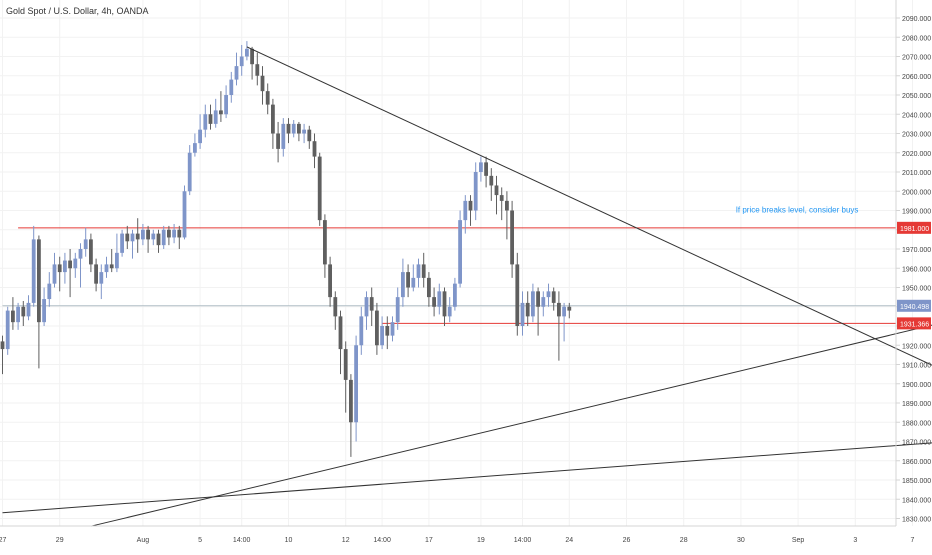  What do you see at coordinates (569, 540) in the screenshot?
I see `time-tick-label: 24` at bounding box center [569, 540].